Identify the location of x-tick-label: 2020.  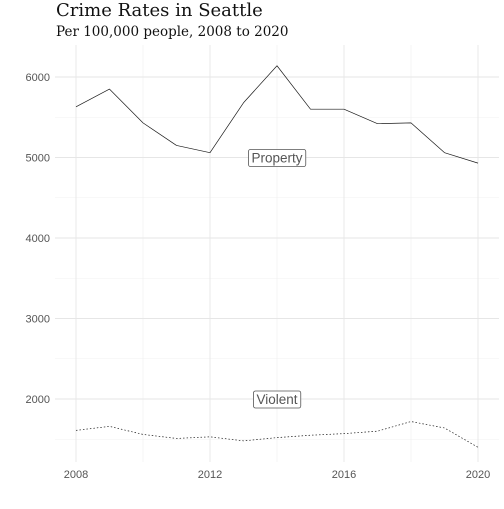
(478, 475).